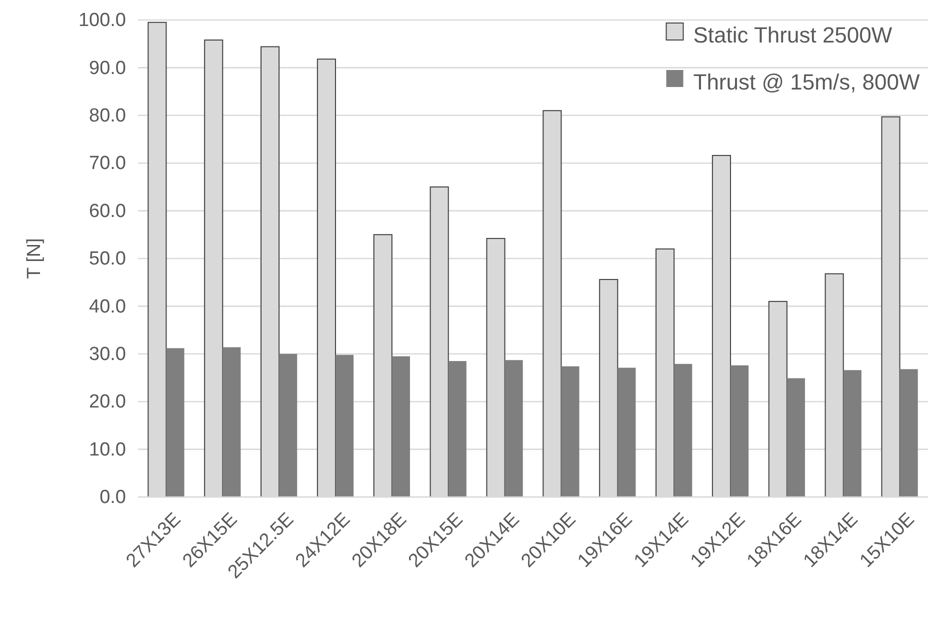  What do you see at coordinates (792, 35) in the screenshot?
I see `legend-label: Static Thrust 2500W` at bounding box center [792, 35].